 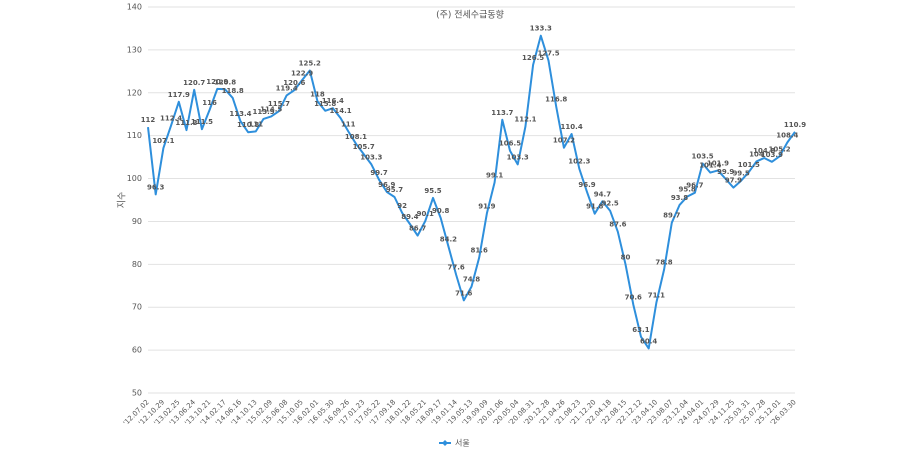 I want to click on data-label: 115.7, so click(x=279, y=104).